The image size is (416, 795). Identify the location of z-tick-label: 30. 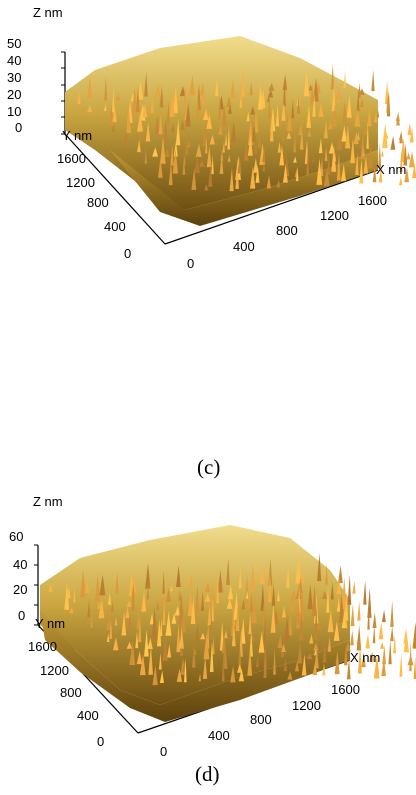
(14, 77).